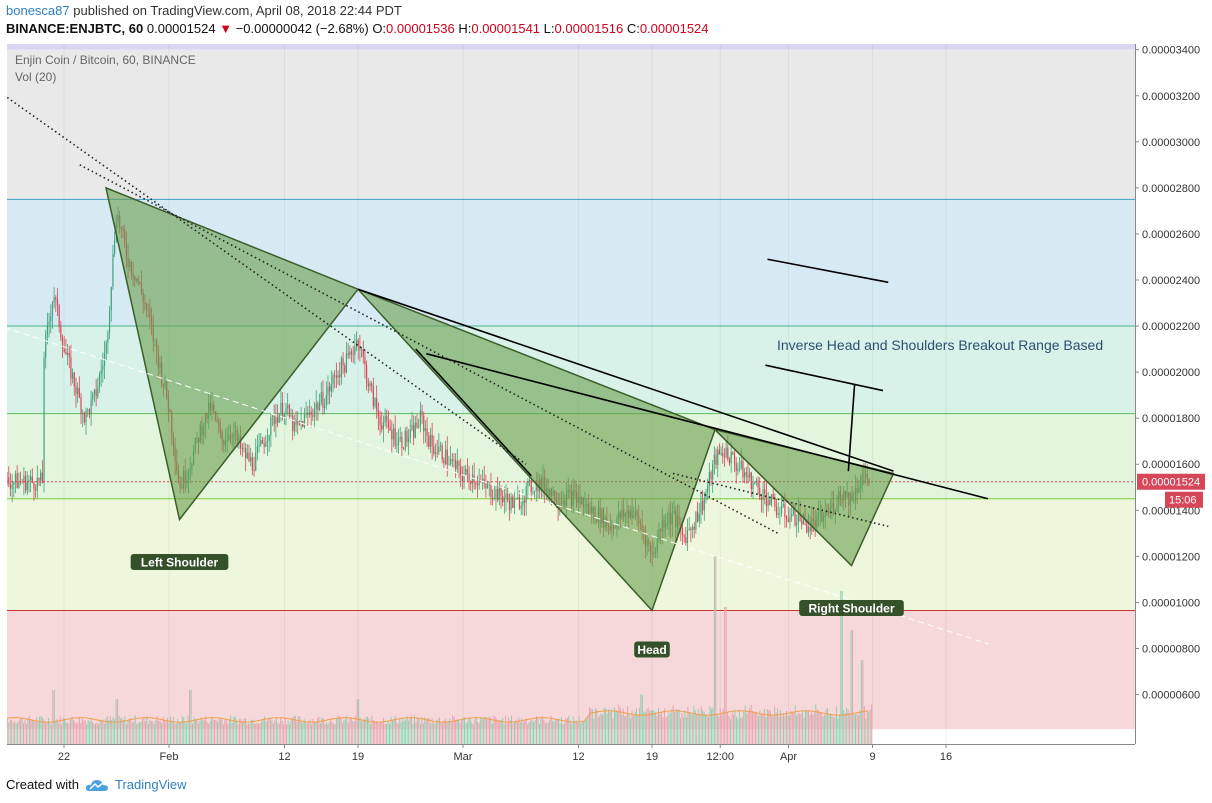 Image resolution: width=1212 pixels, height=803 pixels. Describe the element at coordinates (1171, 189) in the screenshot. I see `y-tick-label: 0.00002800` at that location.